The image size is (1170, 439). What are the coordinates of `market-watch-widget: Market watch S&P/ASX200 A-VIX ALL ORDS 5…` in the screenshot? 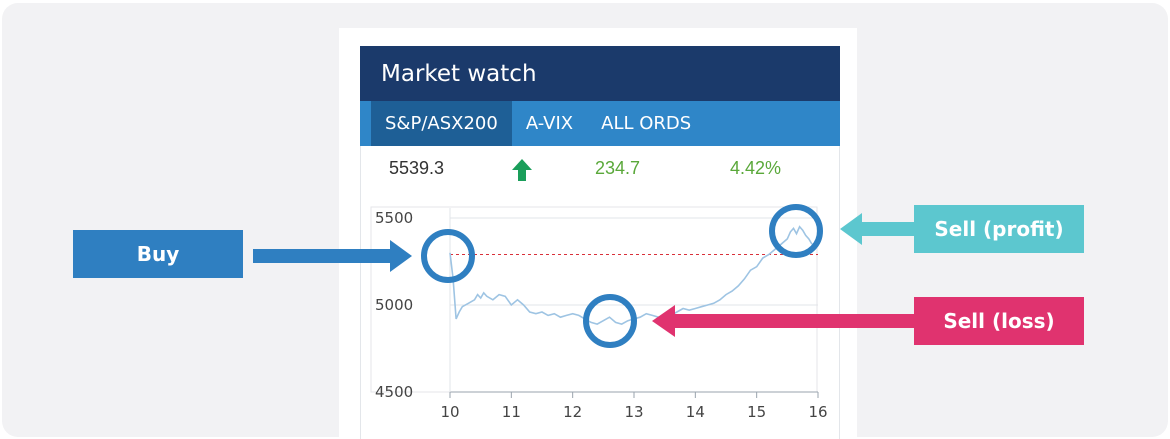 It's located at (600, 118).